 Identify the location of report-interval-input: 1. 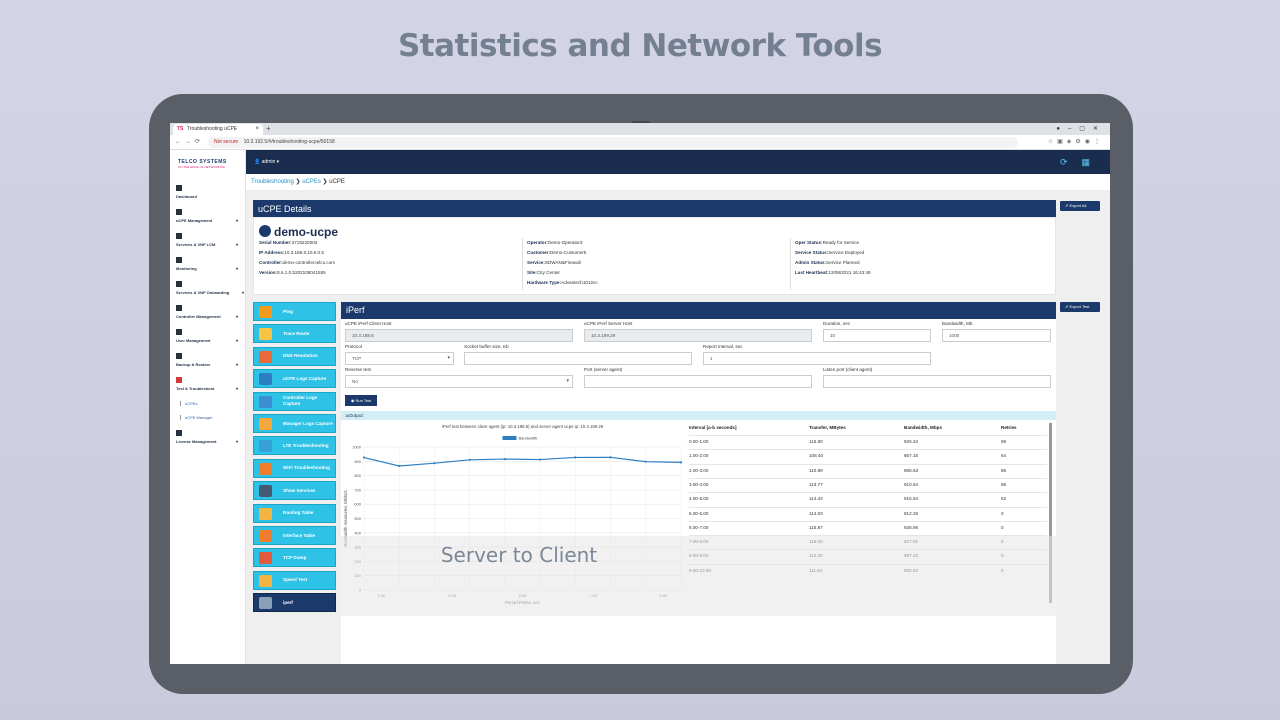
(817, 358).